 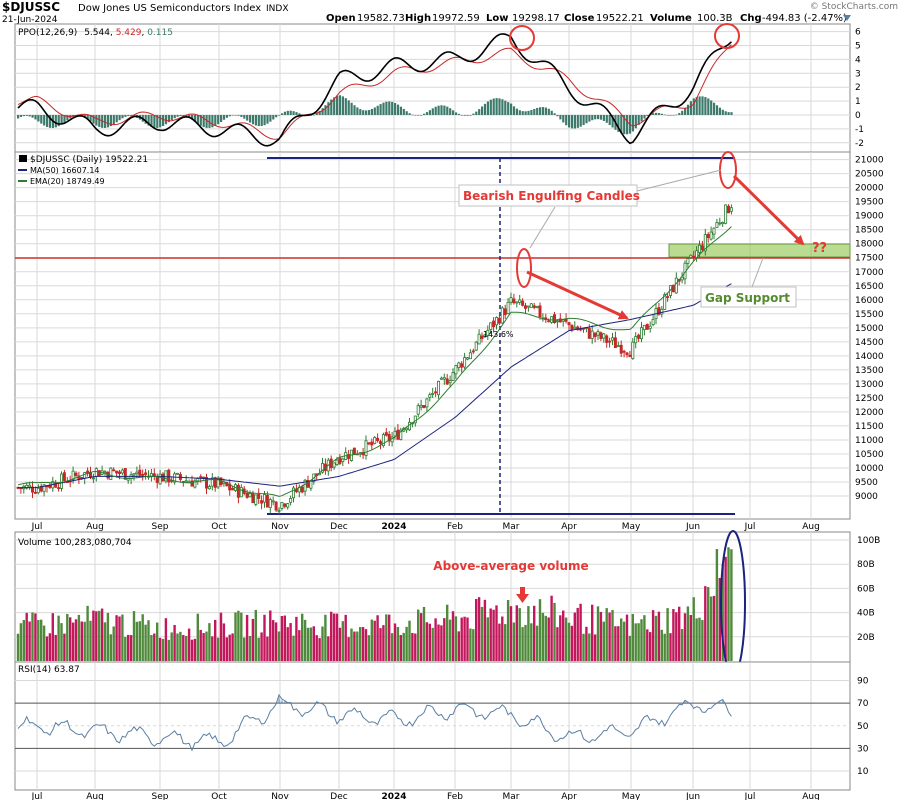 I want to click on high-value: 19972.59, so click(x=456, y=18).